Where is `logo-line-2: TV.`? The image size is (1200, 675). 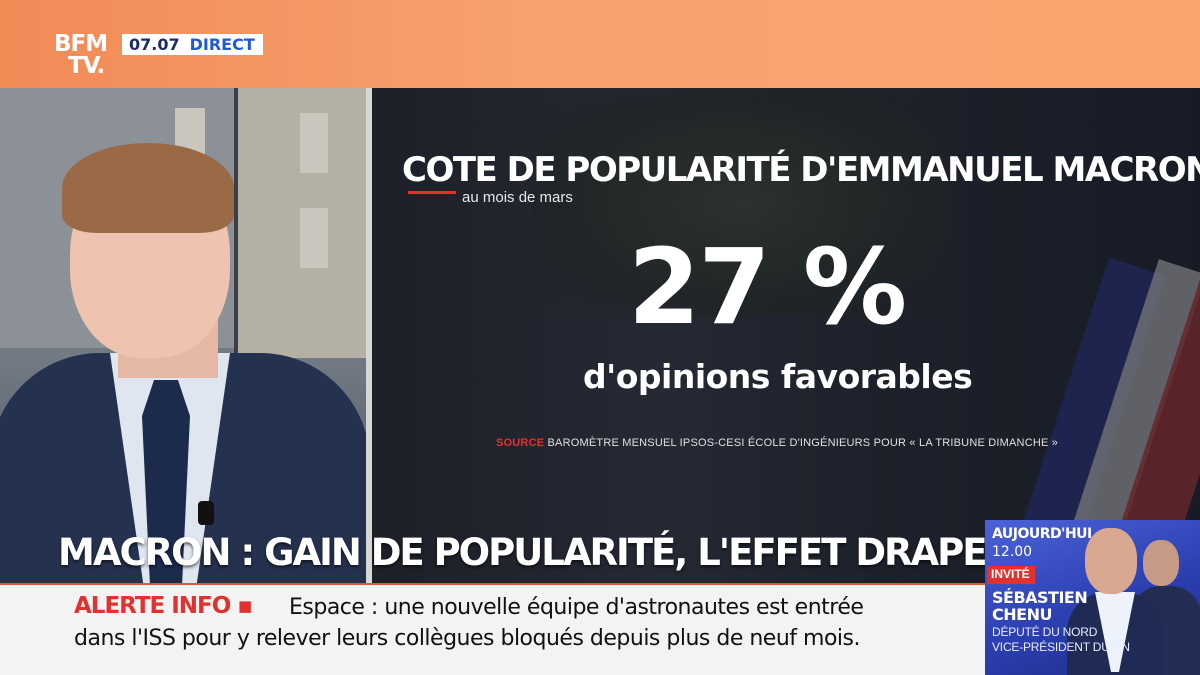
logo-line-2: TV. is located at coordinates (86, 66).